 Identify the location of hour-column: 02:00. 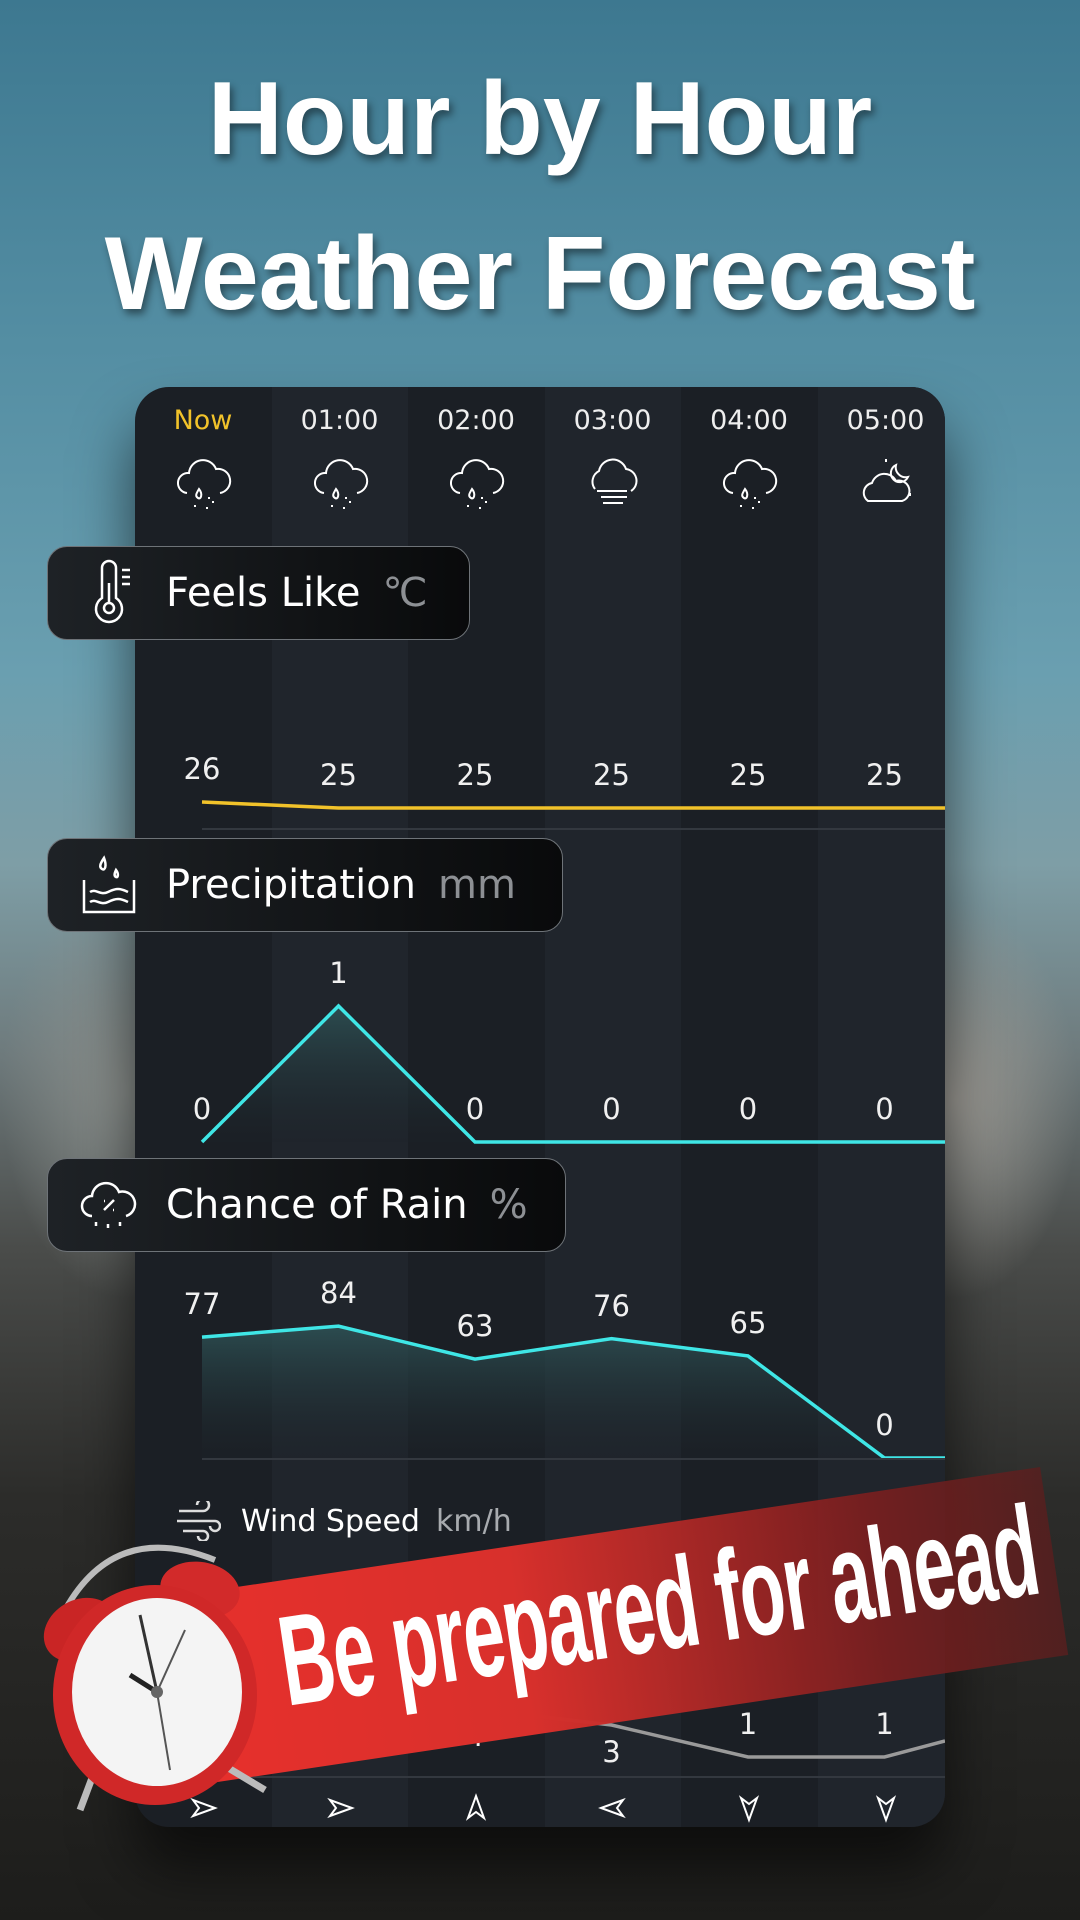
(476, 1107).